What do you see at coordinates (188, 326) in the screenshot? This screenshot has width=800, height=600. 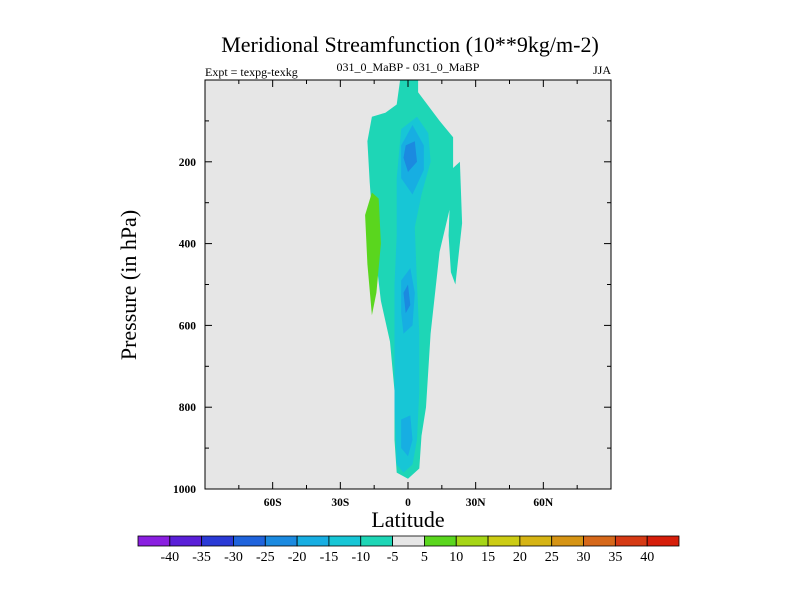 I see `y-tick-label: 600` at bounding box center [188, 326].